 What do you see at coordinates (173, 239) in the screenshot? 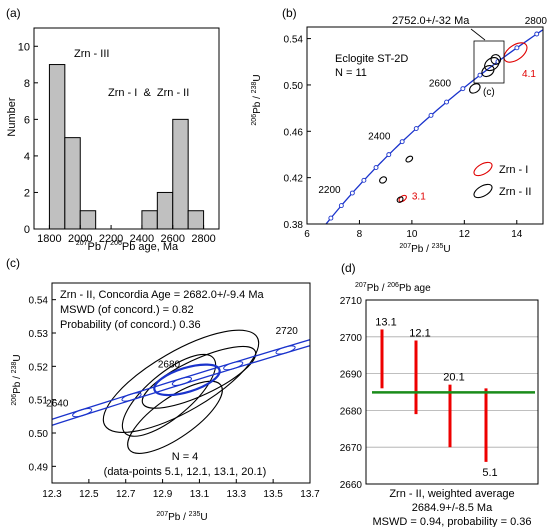
I see `x-tick-label: 2600` at bounding box center [173, 239].